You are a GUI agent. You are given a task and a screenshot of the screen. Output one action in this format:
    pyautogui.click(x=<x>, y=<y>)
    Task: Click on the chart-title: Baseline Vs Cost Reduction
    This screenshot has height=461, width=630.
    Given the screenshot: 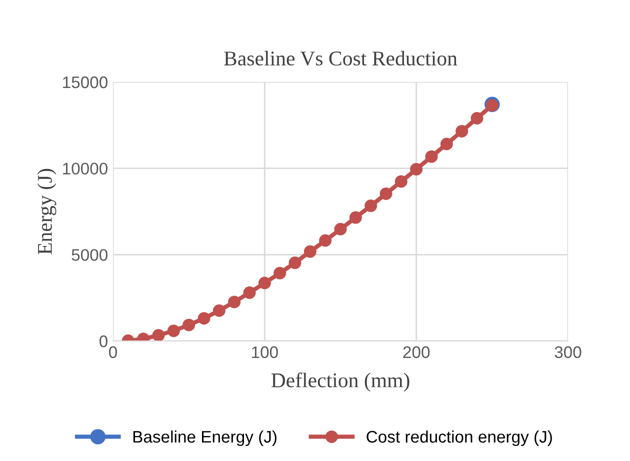 What is the action you would take?
    pyautogui.click(x=341, y=58)
    